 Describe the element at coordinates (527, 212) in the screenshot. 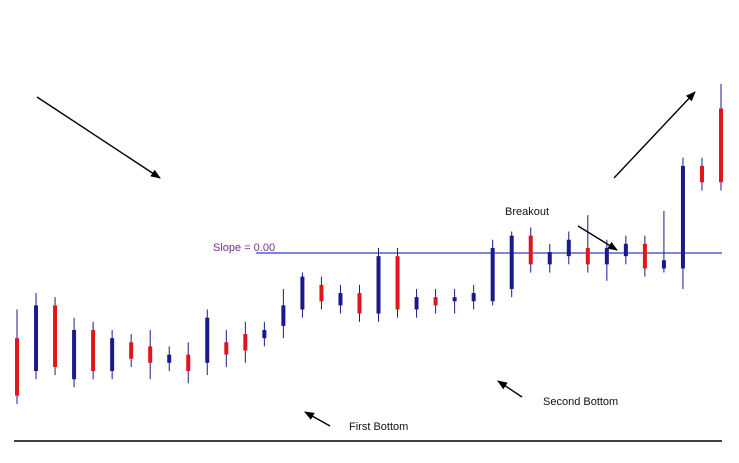

I see `breakout-label: Breakout` at that location.